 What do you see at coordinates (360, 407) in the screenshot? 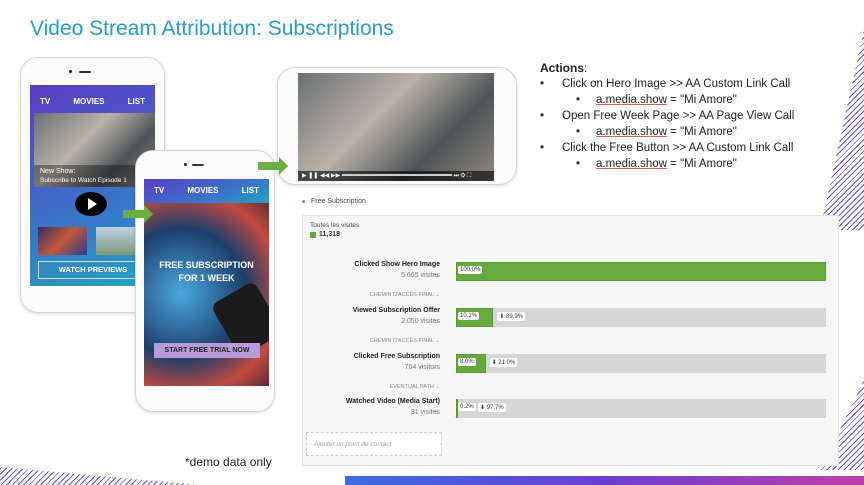
I see `step-label: Watched Video (Media Start) 31 visites` at bounding box center [360, 407].